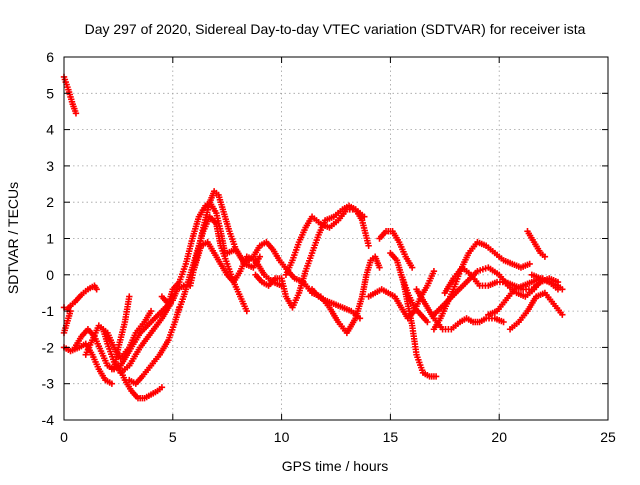 The width and height of the screenshot is (640, 485). Describe the element at coordinates (414, 298) in the screenshot. I see `series-arc23` at that location.